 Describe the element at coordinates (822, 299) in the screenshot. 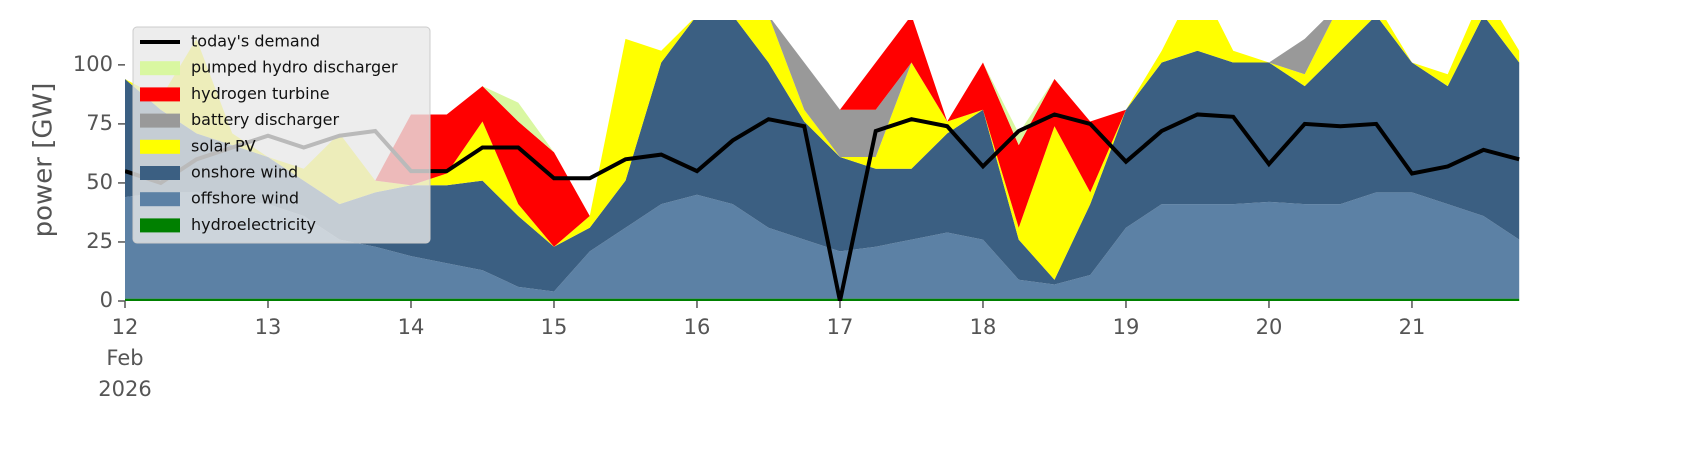

I see `area` at that location.